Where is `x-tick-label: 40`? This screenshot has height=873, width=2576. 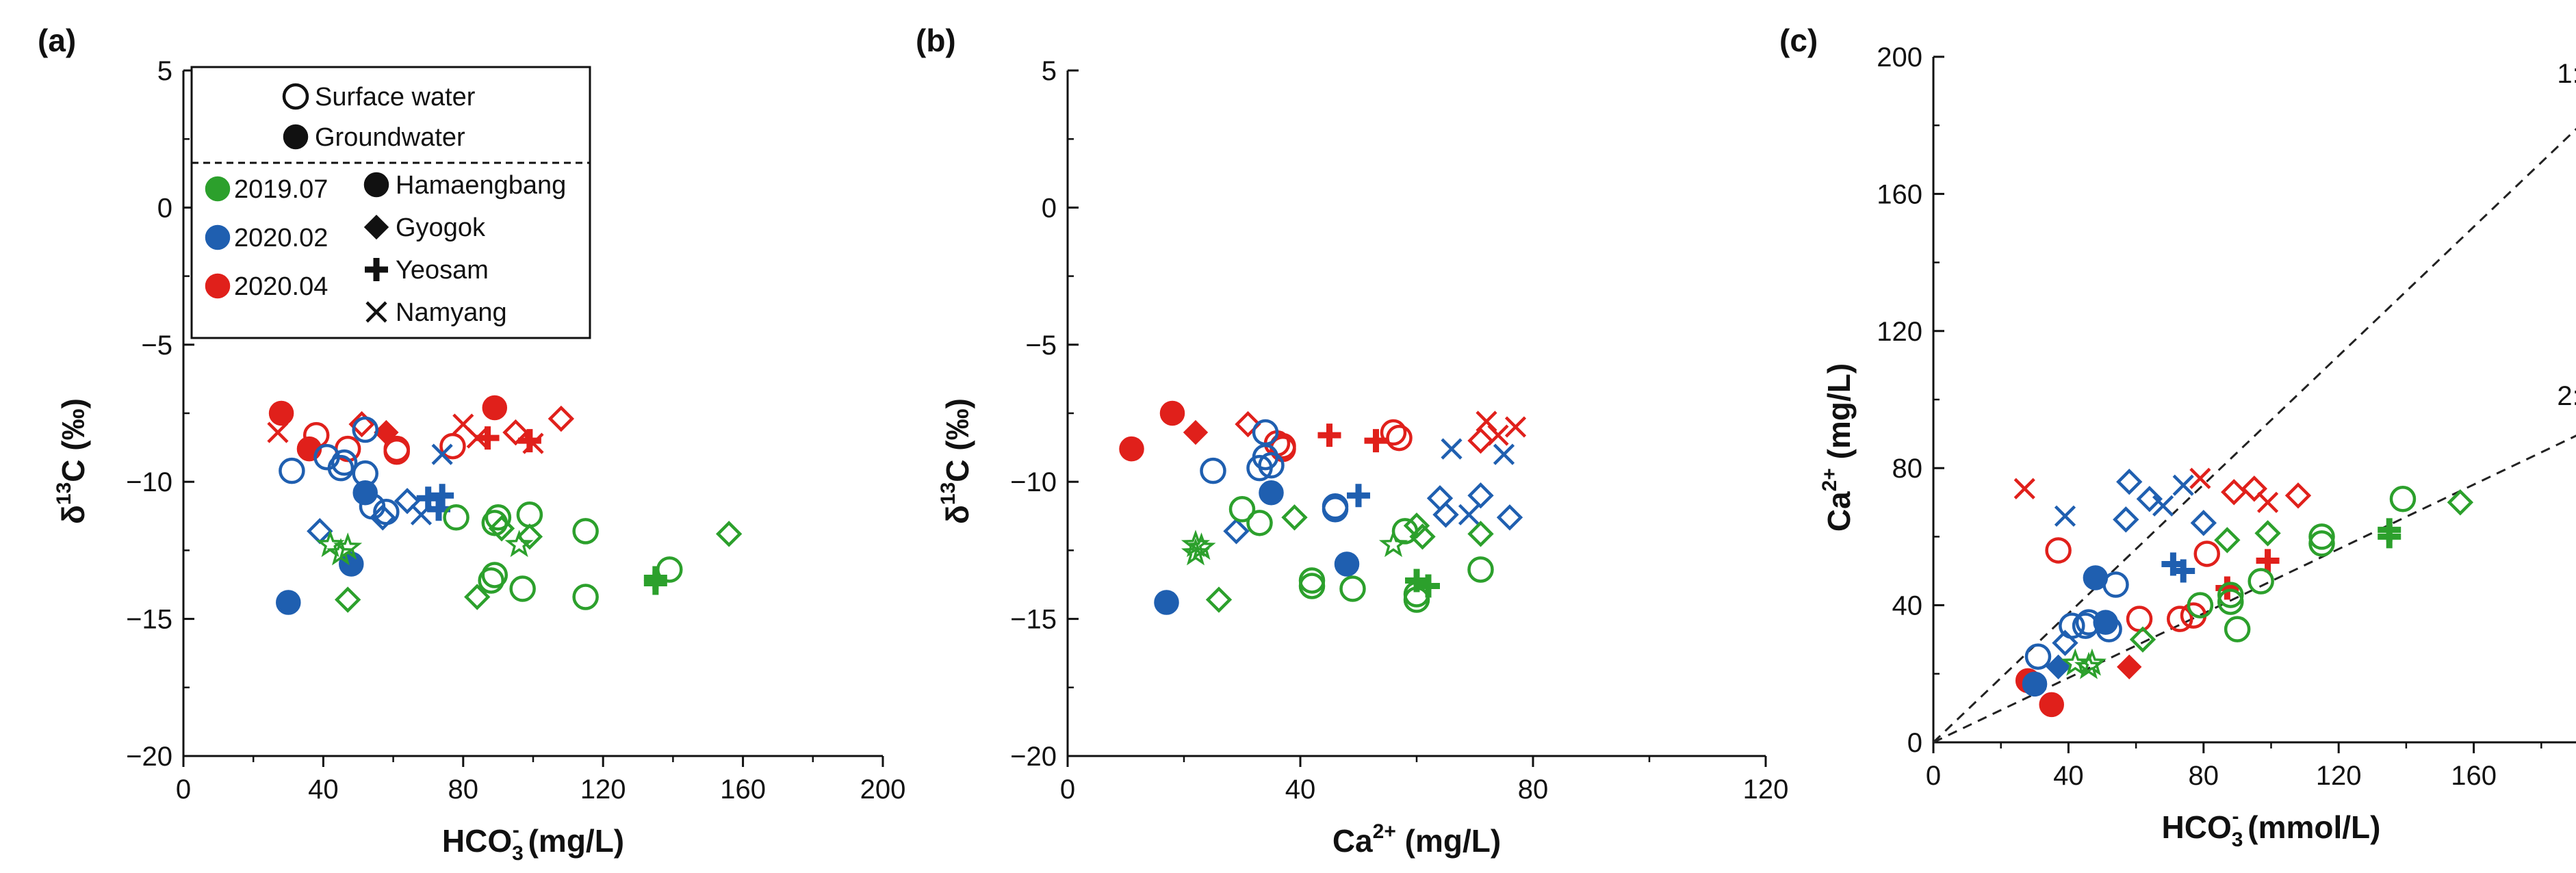
x-tick-label: 40 is located at coordinates (323, 789).